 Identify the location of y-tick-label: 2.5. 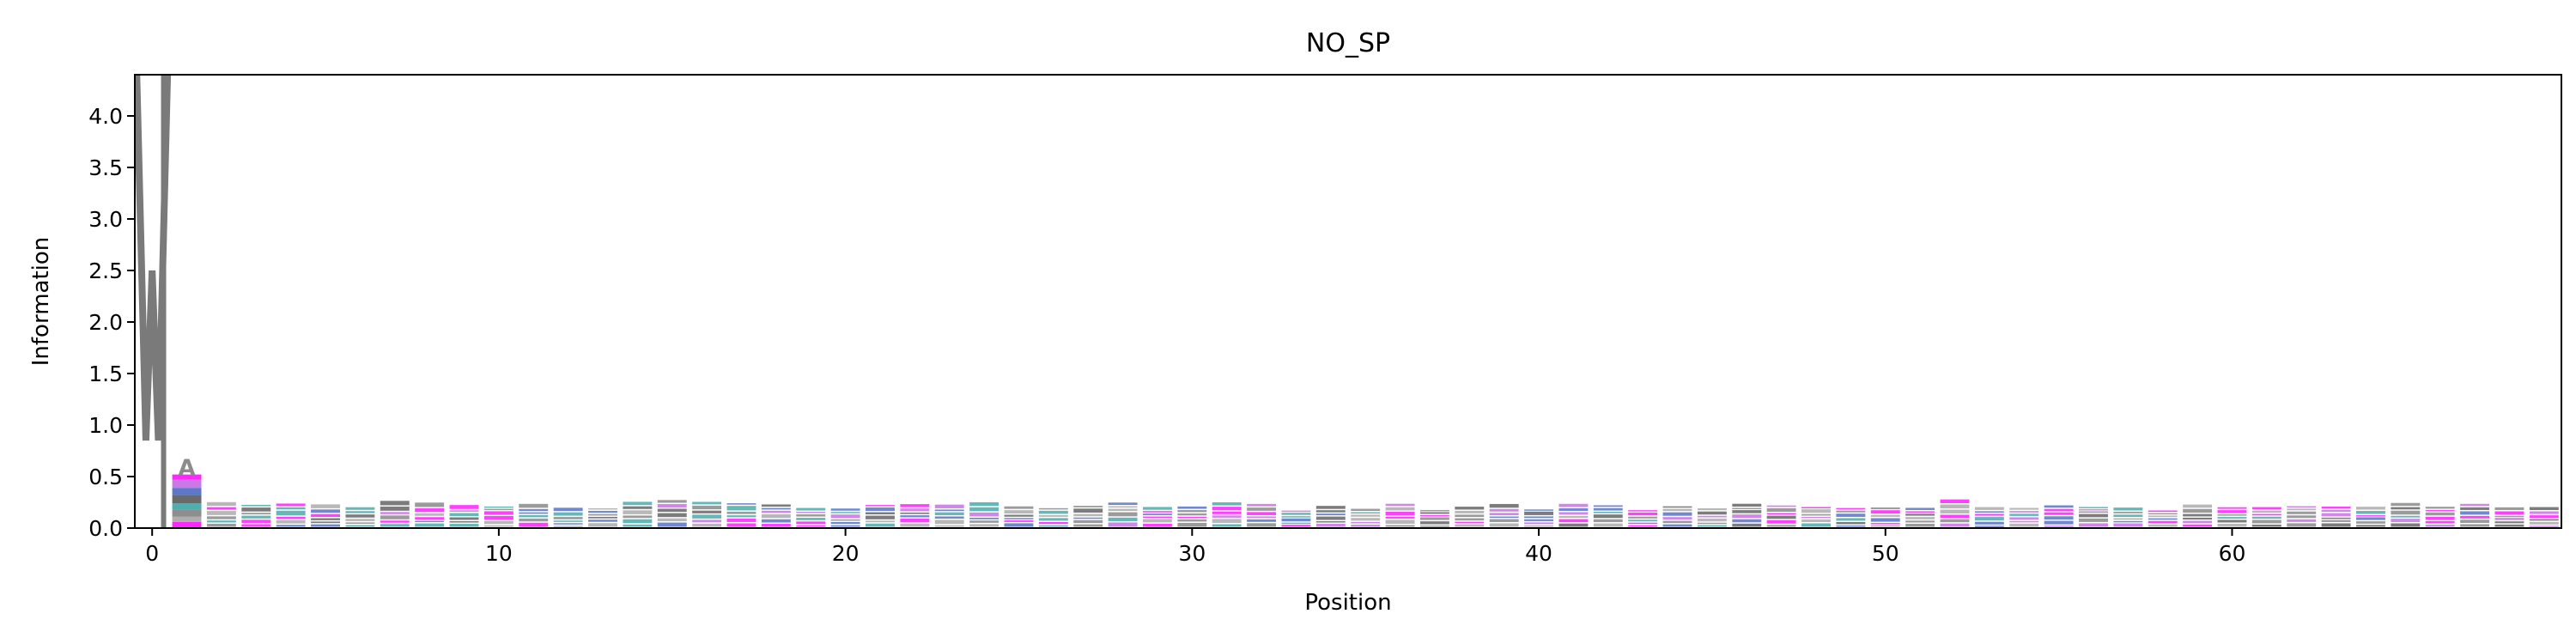
(106, 270).